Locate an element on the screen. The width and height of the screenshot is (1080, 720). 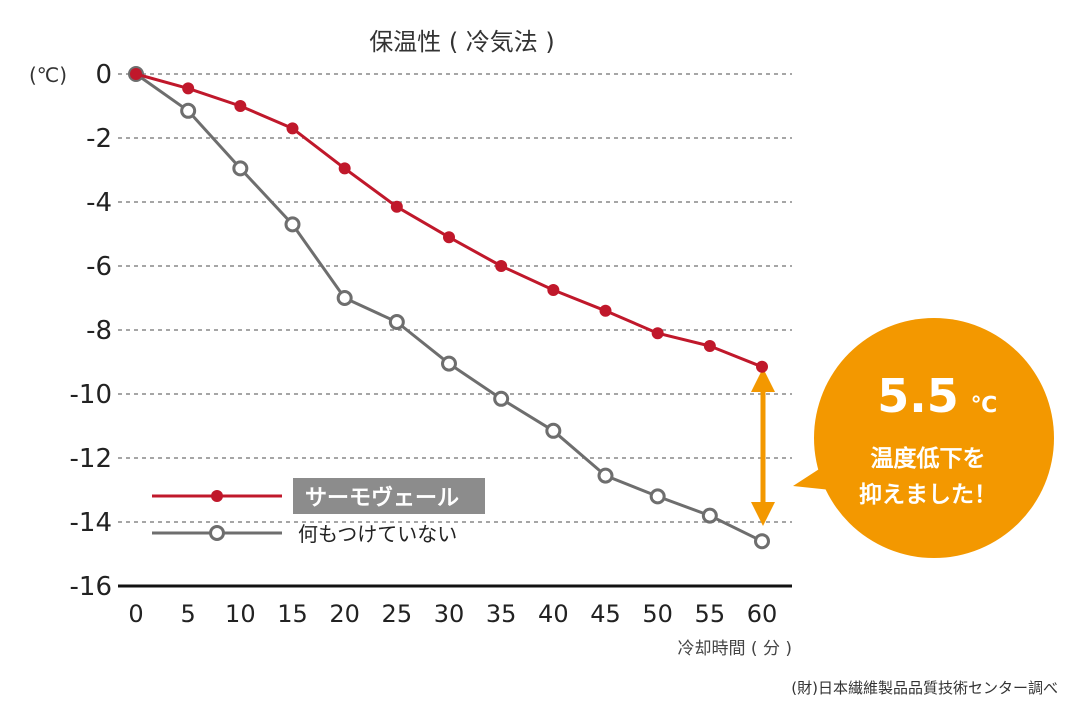
x-tick-label: 35 is located at coordinates (501, 614).